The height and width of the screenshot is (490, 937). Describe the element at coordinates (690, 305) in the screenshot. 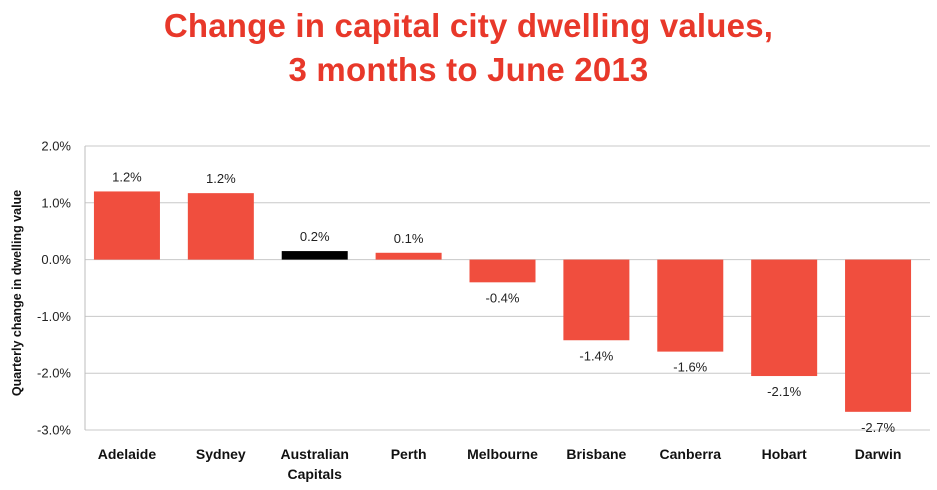

I see `bar-canberra` at that location.